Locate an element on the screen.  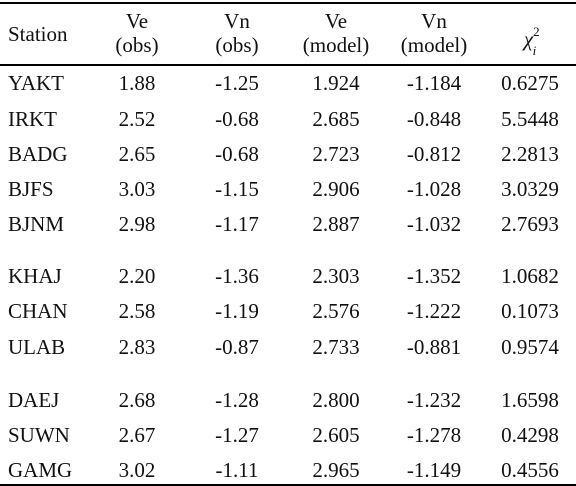
header-station-label: Station is located at coordinates (38, 34).